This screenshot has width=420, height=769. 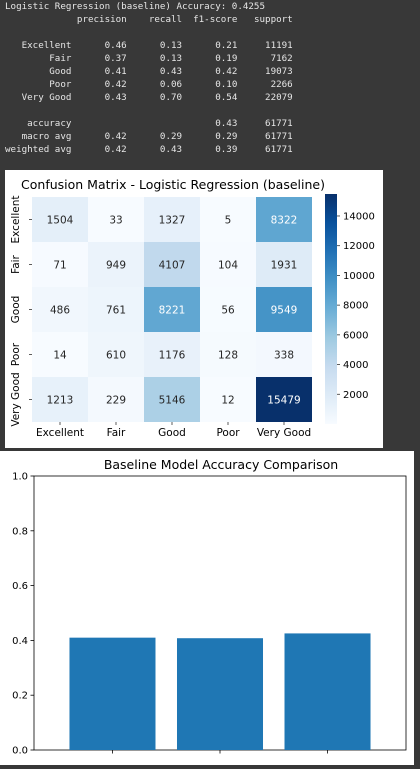 I want to click on heatmap-cell-label: 1213, so click(x=60, y=401).